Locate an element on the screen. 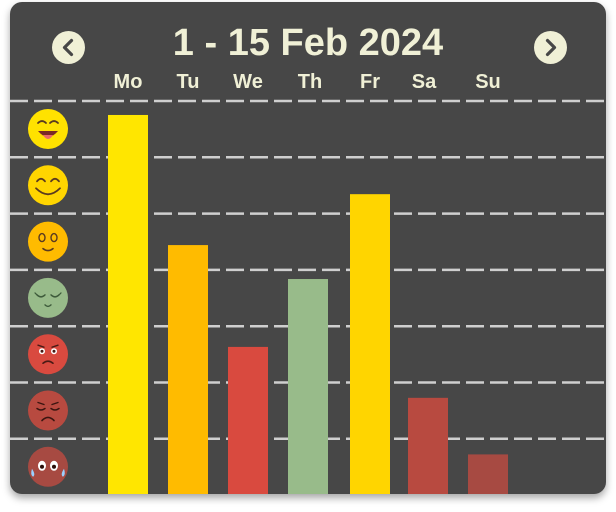  grinning-tongue-face-icon is located at coordinates (48, 129).